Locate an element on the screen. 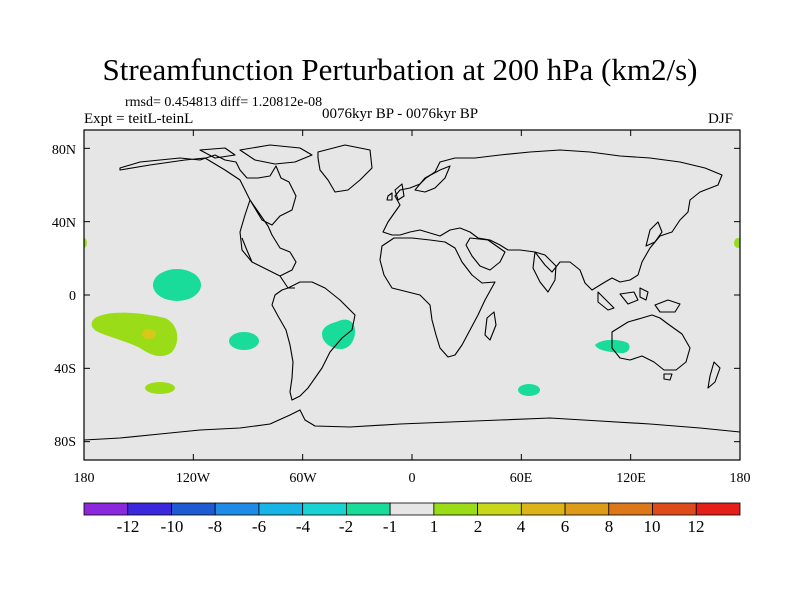 This screenshot has height=600, width=800. colorbar-label: -4 is located at coordinates (303, 526).